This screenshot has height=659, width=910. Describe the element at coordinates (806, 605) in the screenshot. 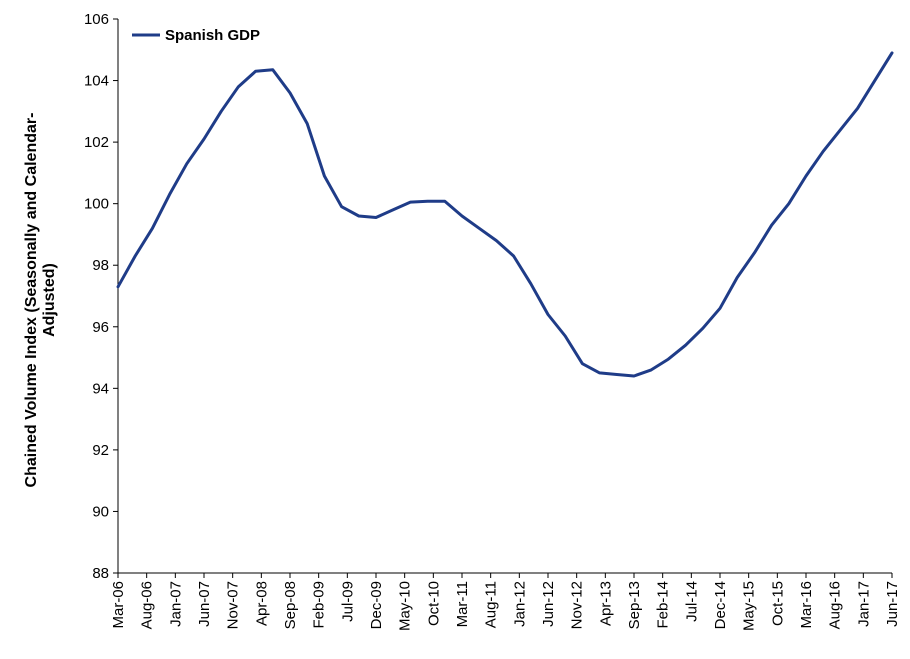

I see `x-tick-label: Mar-16` at that location.